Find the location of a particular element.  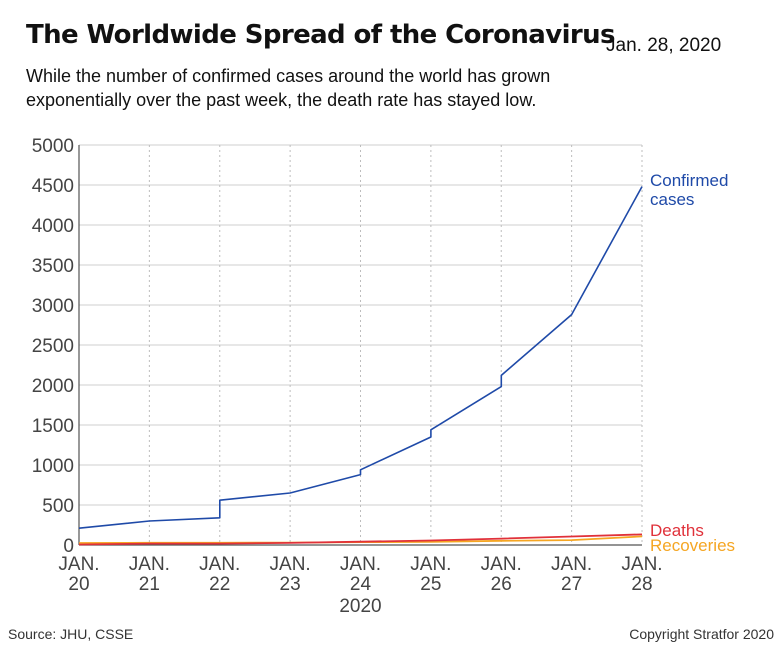

series-label-deaths: Deaths is located at coordinates (677, 530).